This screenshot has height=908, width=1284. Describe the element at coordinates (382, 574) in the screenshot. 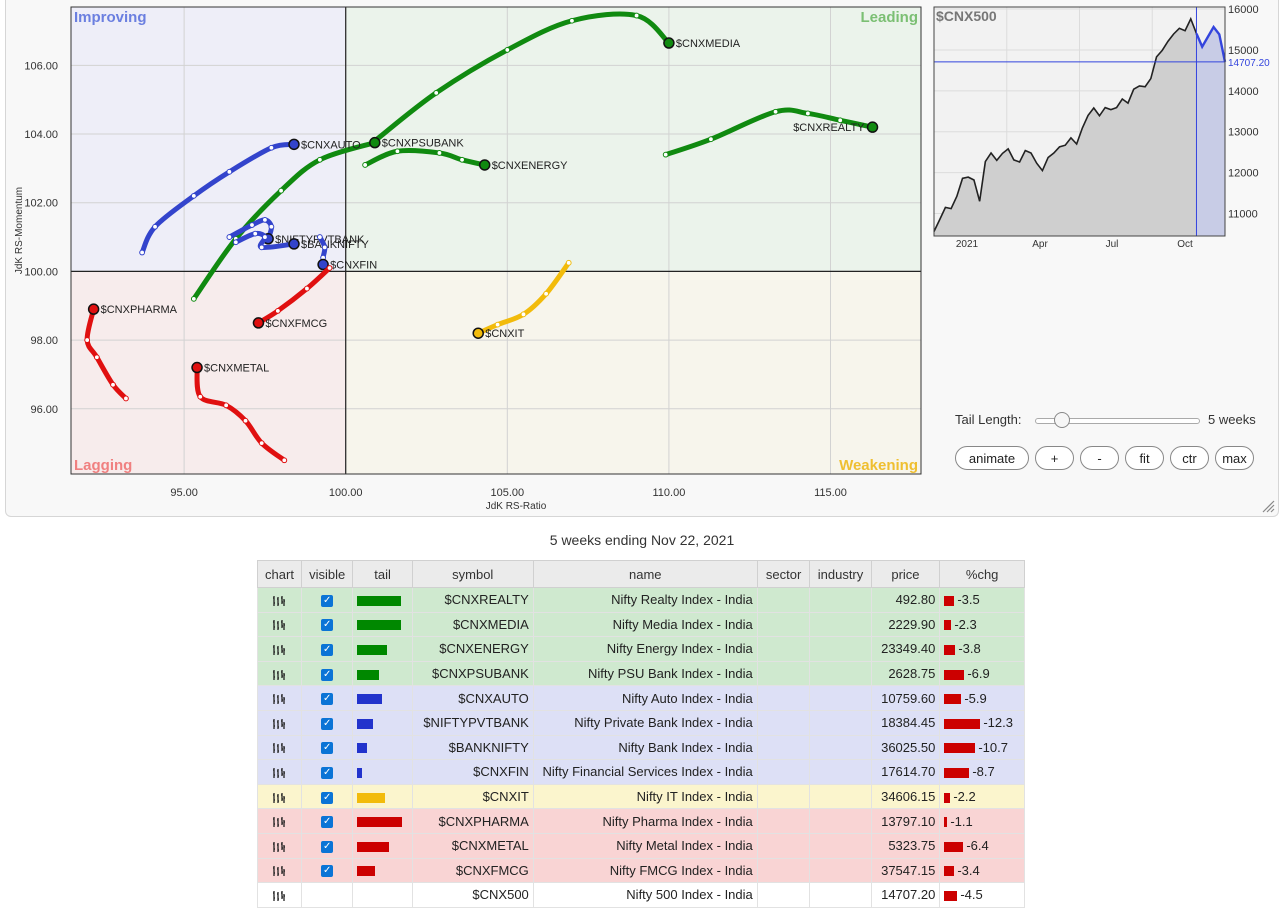

I see `column-header-tail: tail` at that location.